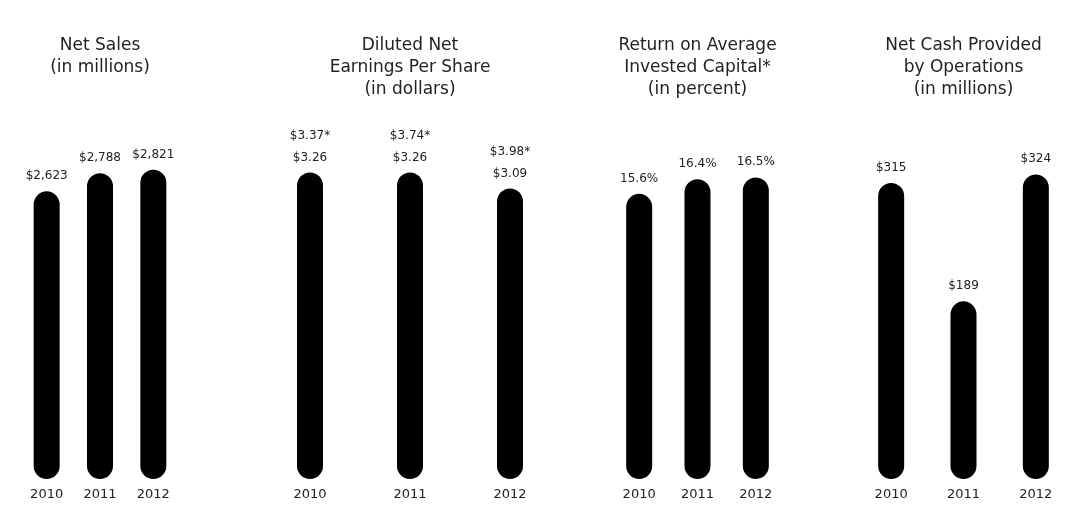 Image resolution: width=1092 pixels, height=509 pixels. Describe the element at coordinates (697, 66) in the screenshot. I see `chart-title: Return on Average Invested Capital* (in percent)` at that location.